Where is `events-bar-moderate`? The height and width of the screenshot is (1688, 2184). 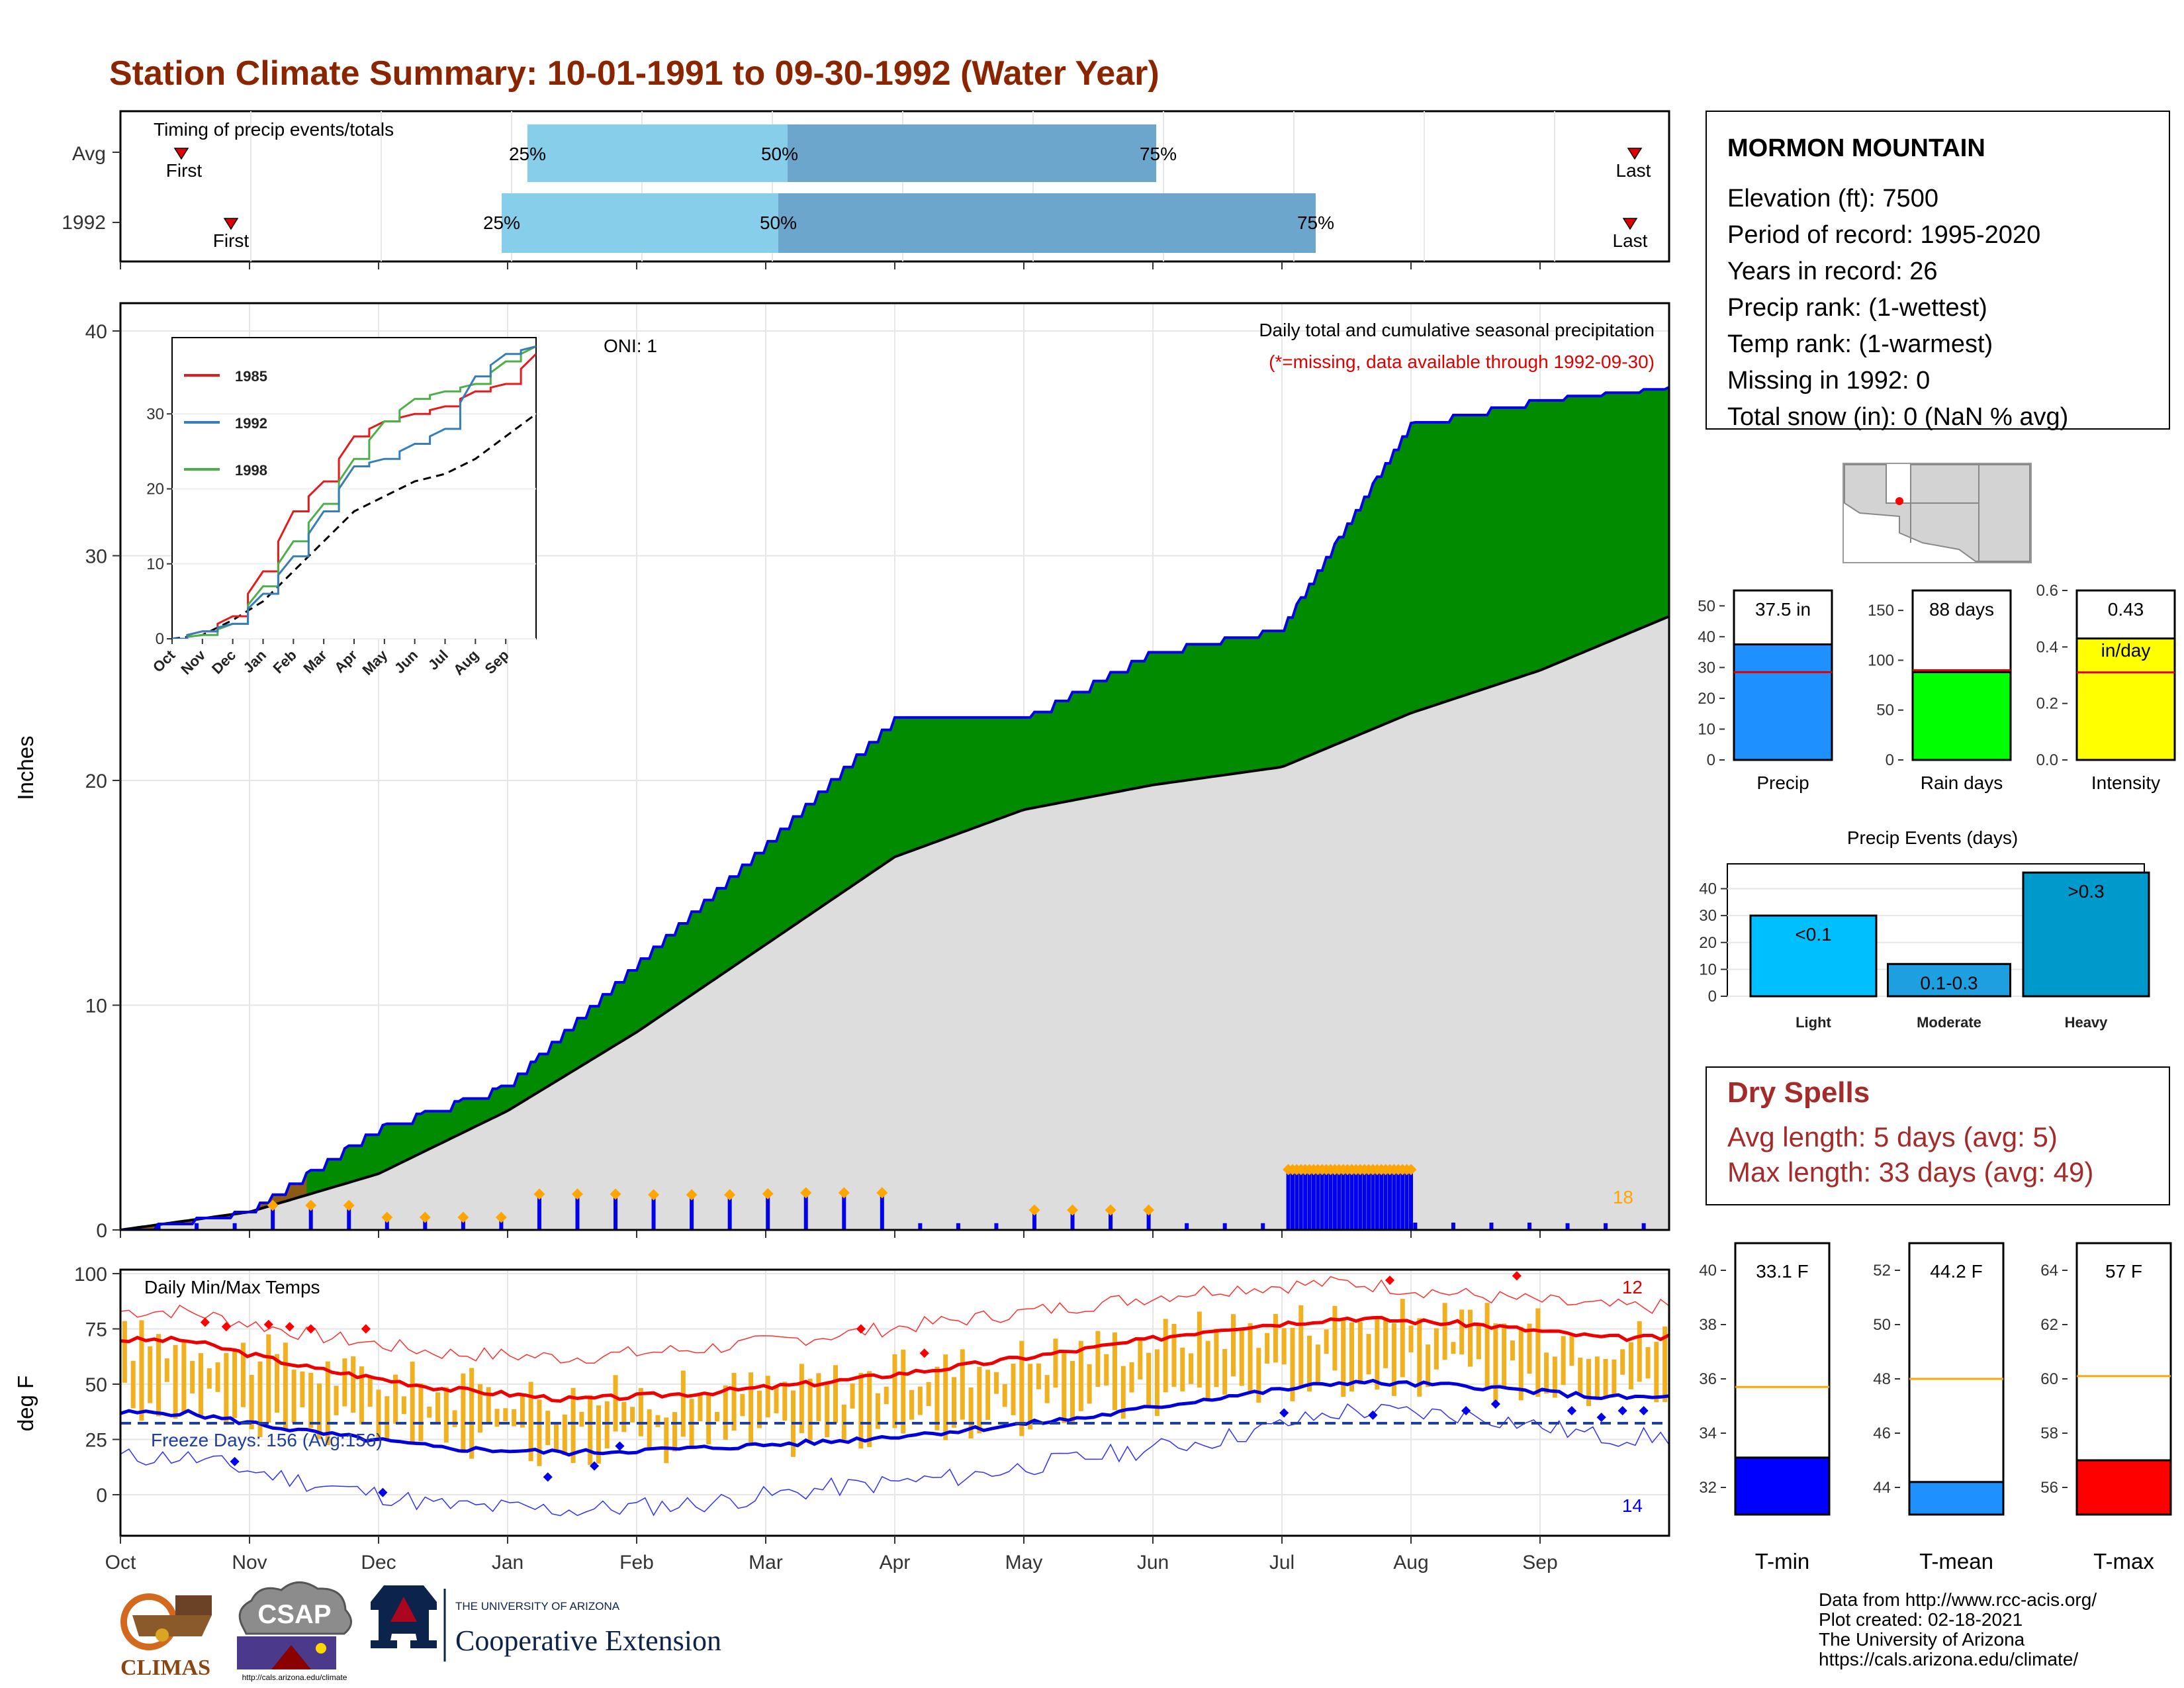 events-bar-moderate is located at coordinates (1949, 980).